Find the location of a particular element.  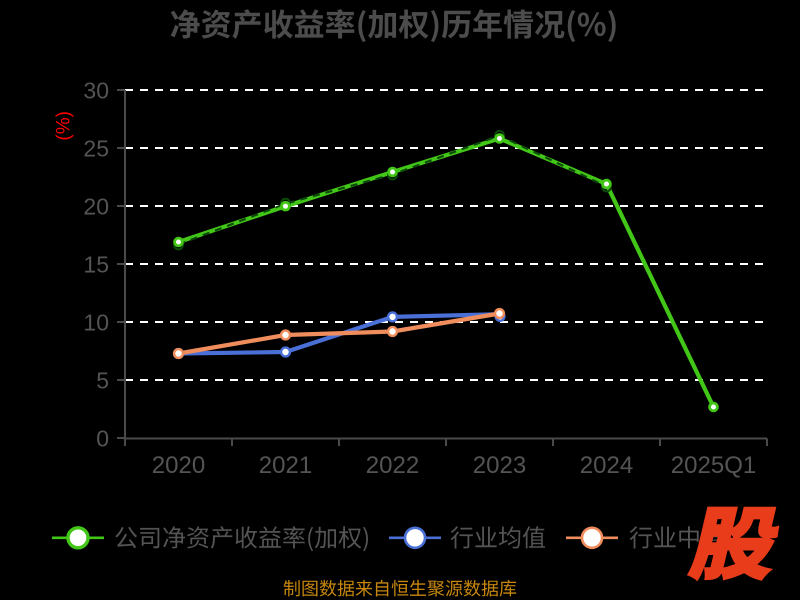

svg-text: 15 is located at coordinates (96, 264).